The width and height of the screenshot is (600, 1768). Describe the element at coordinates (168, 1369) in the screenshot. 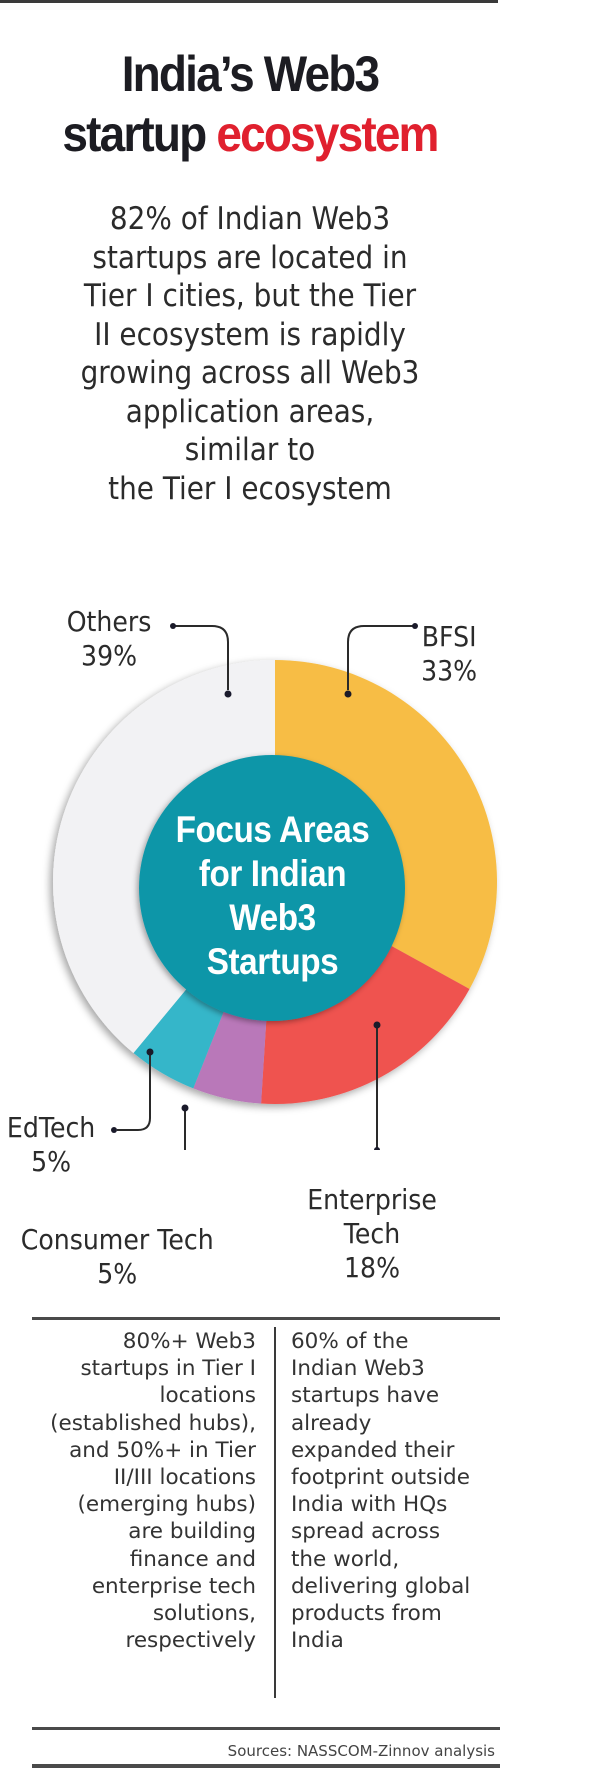

I see `note-line: startups in Tier I` at that location.